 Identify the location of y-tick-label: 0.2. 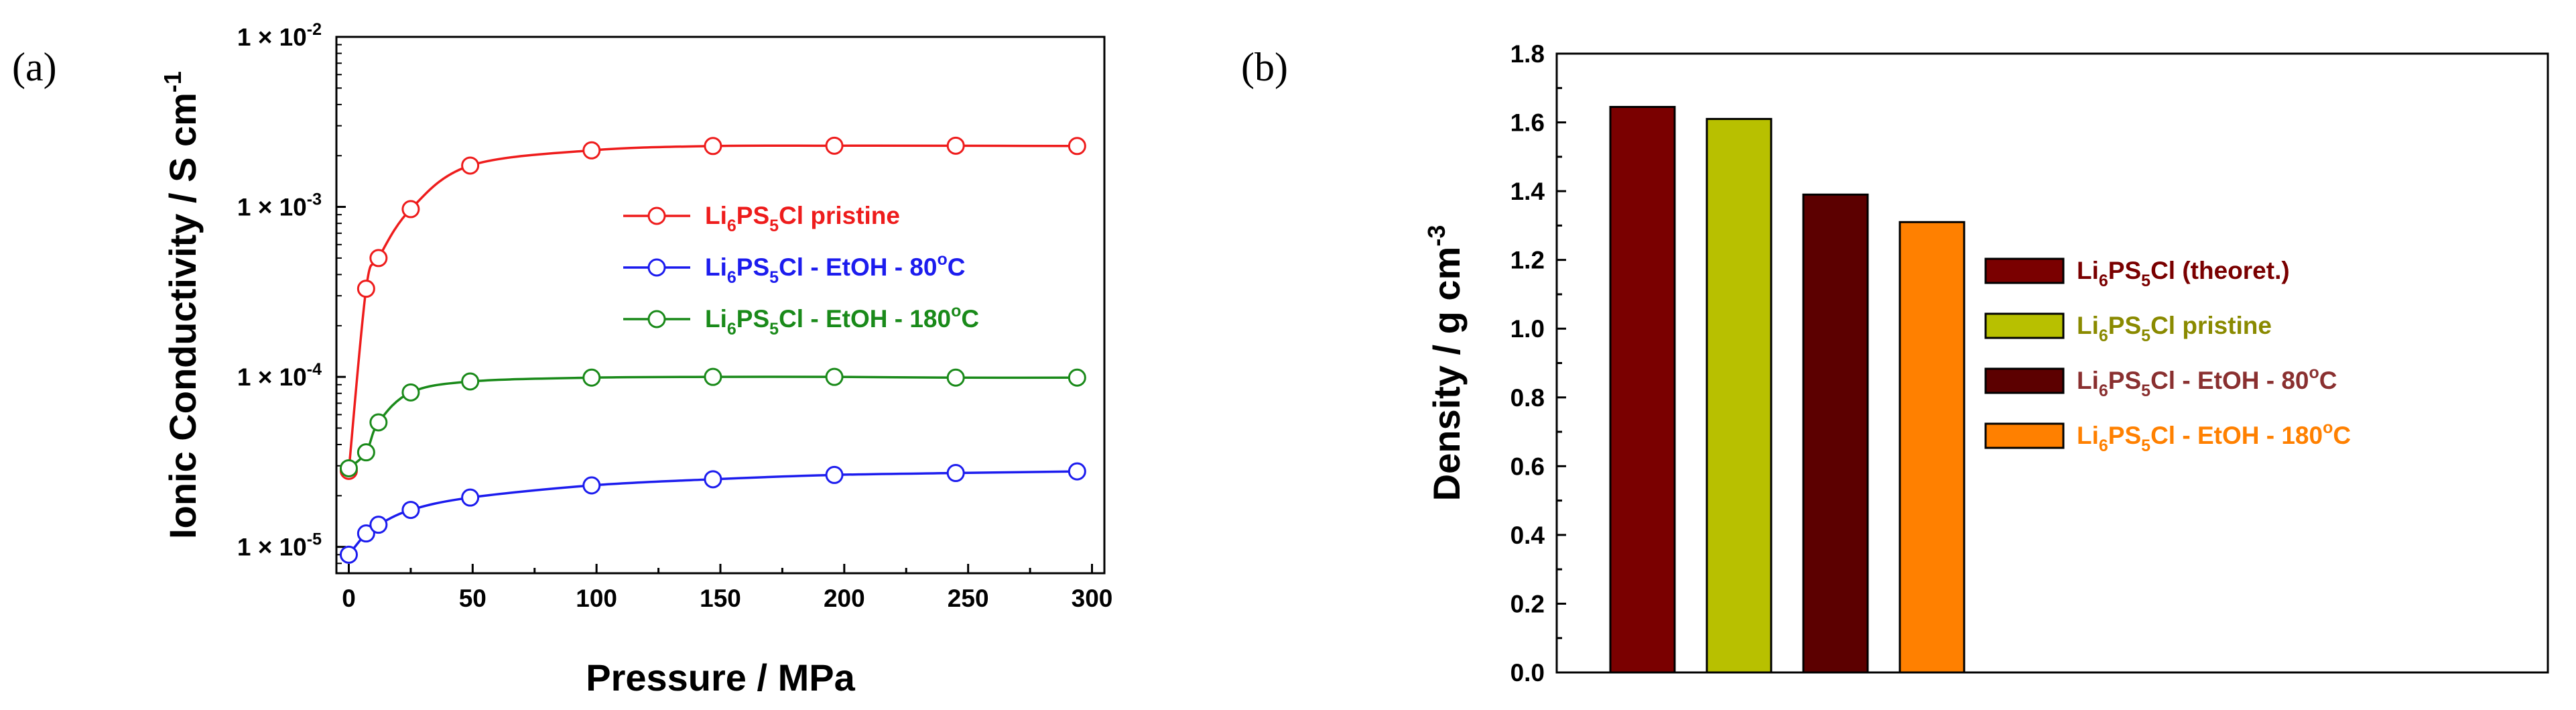
(1527, 603).